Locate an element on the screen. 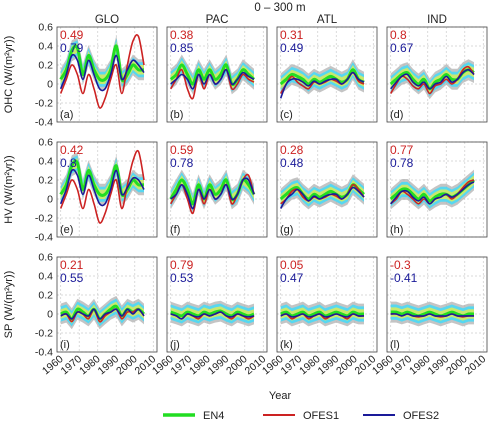 The width and height of the screenshot is (500, 427). panel-g: 0.280.48 (g) is located at coordinates (327, 189).